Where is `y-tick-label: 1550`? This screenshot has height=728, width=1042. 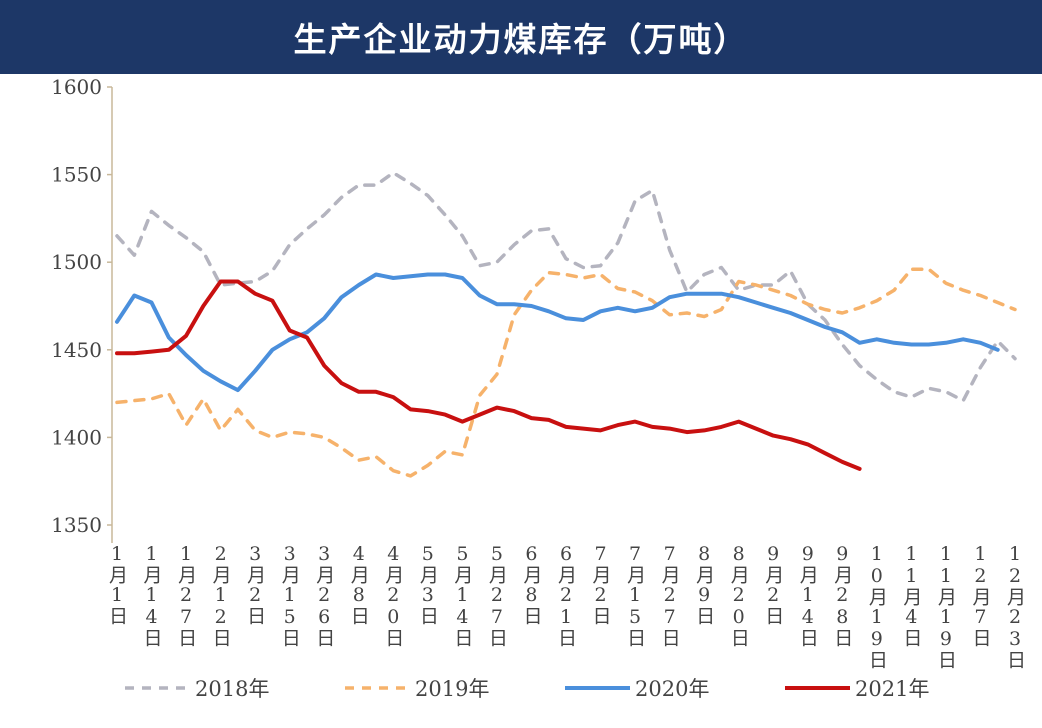
y-tick-label: 1550 is located at coordinates (76, 175).